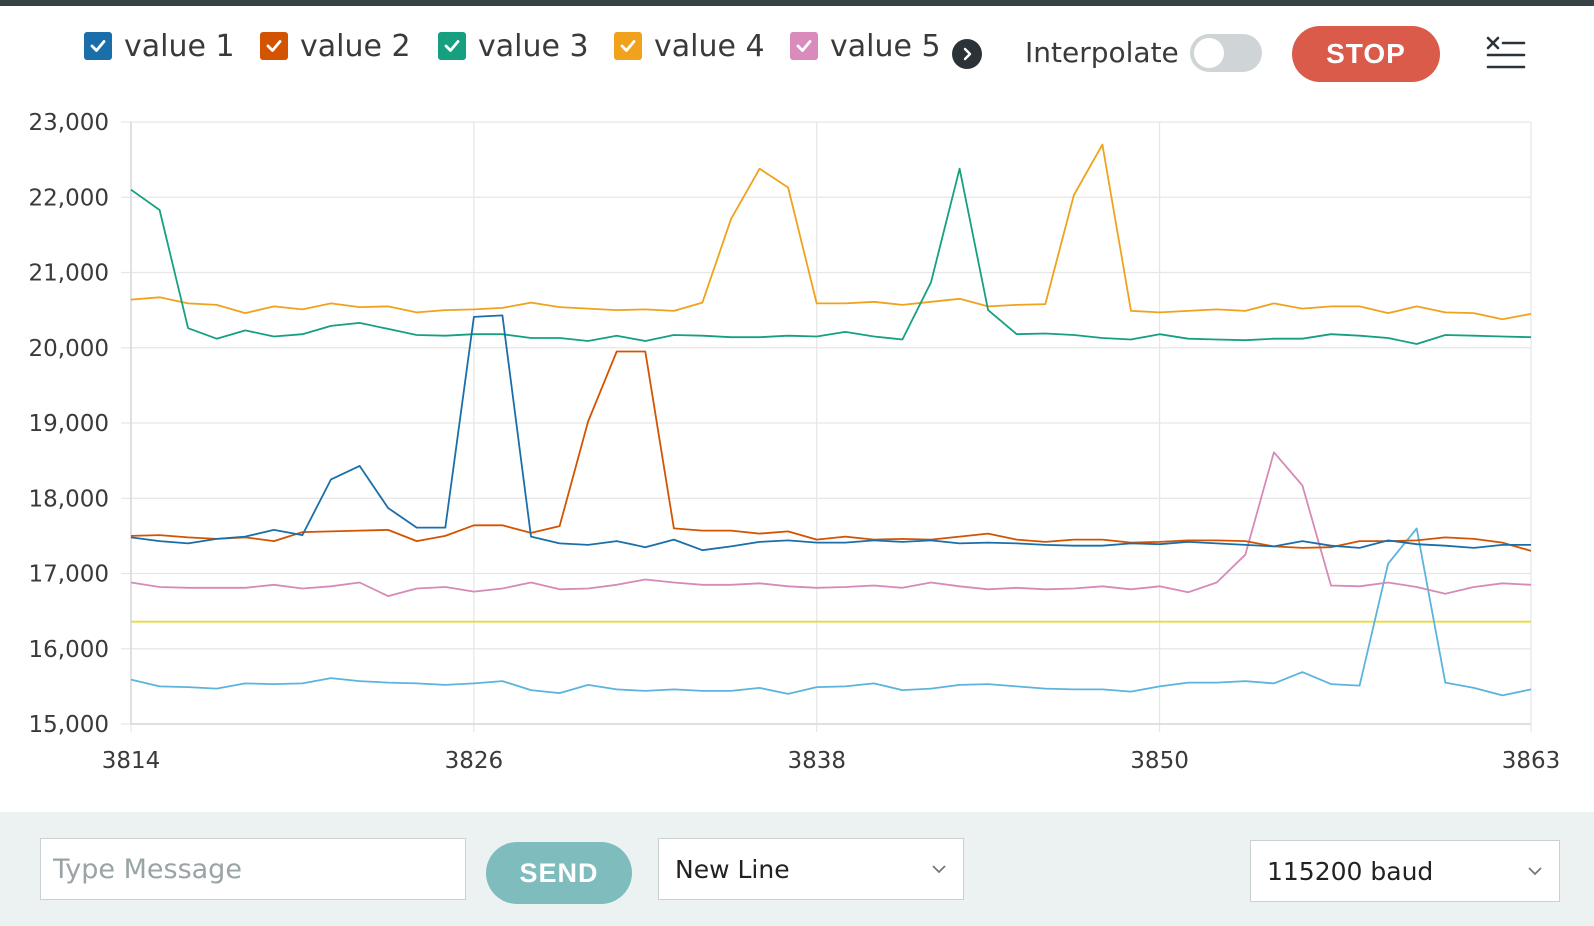 The image size is (1594, 926). I want to click on y-tick-label: 20,000, so click(69, 349).